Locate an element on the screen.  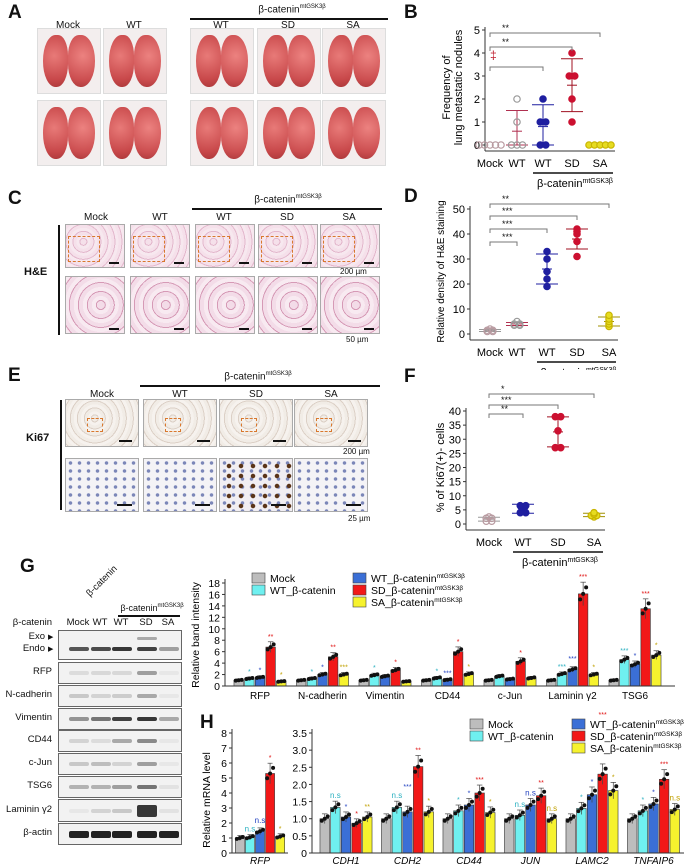
category-label: CD44 is located at coordinates (448, 696).